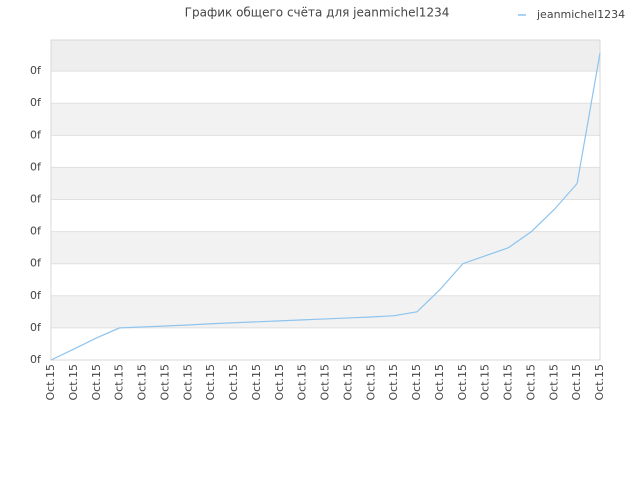 The height and width of the screenshot is (484, 640). What do you see at coordinates (580, 14) in the screenshot?
I see `legend-label: jeanmichel1234` at bounding box center [580, 14].